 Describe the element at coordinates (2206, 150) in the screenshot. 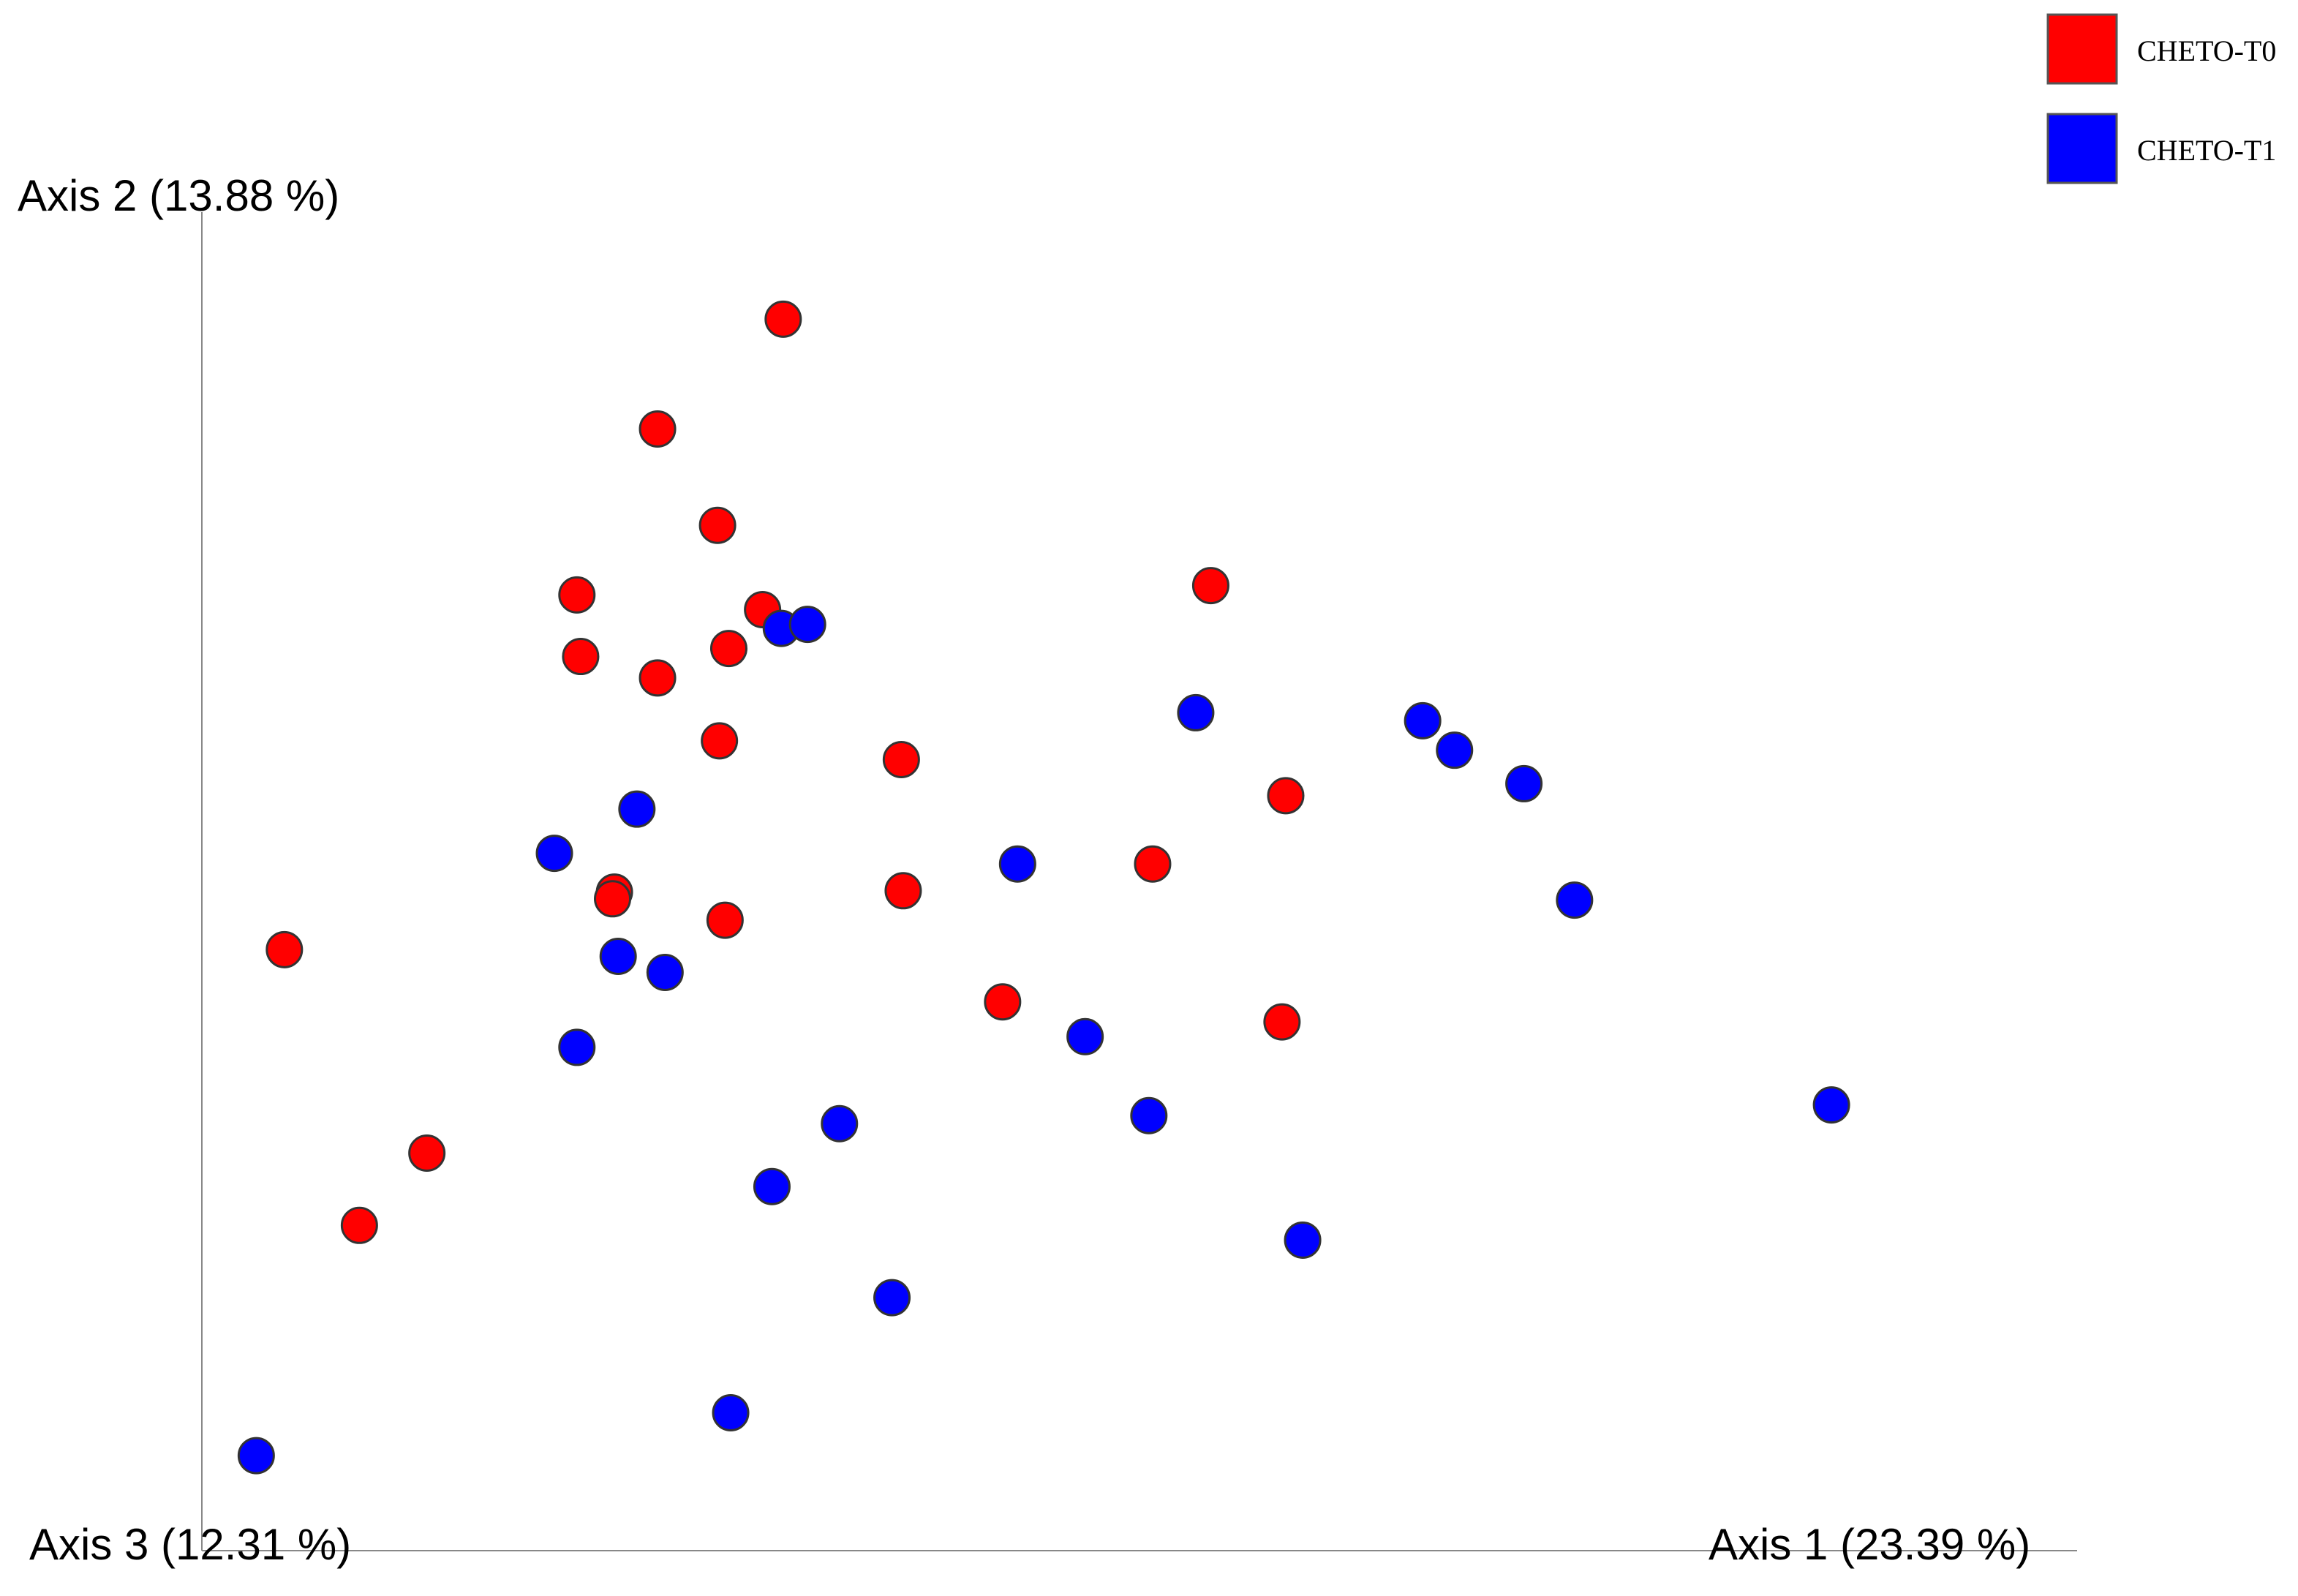

I see `legend-label: CHETO-T1` at that location.